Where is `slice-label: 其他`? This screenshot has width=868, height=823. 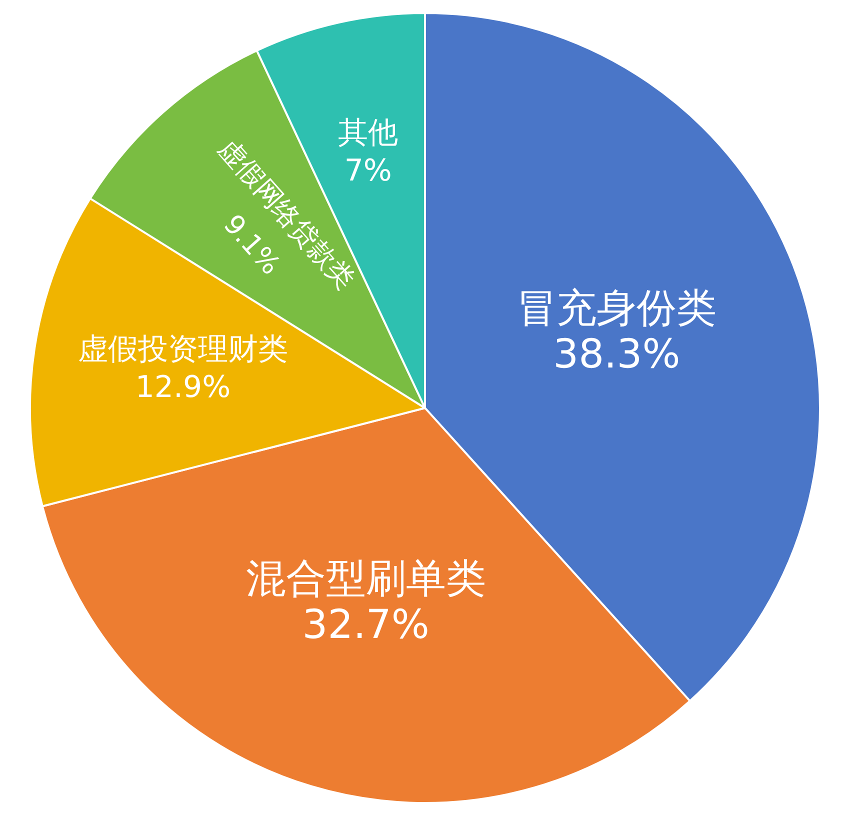 slice-label: 其他 is located at coordinates (368, 132).